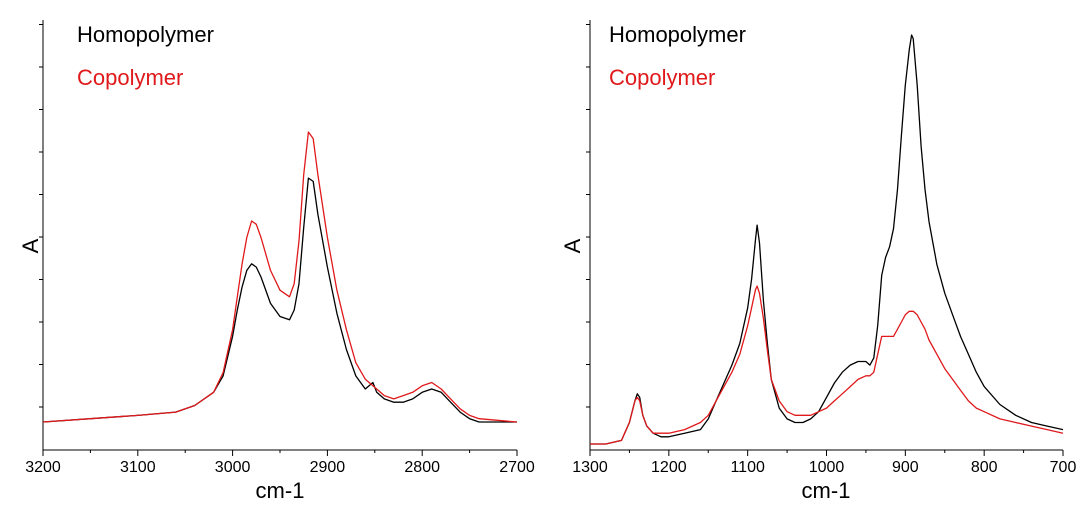  Describe the element at coordinates (662, 77) in the screenshot. I see `legend-entry-copolymer-right: Copolymer` at that location.